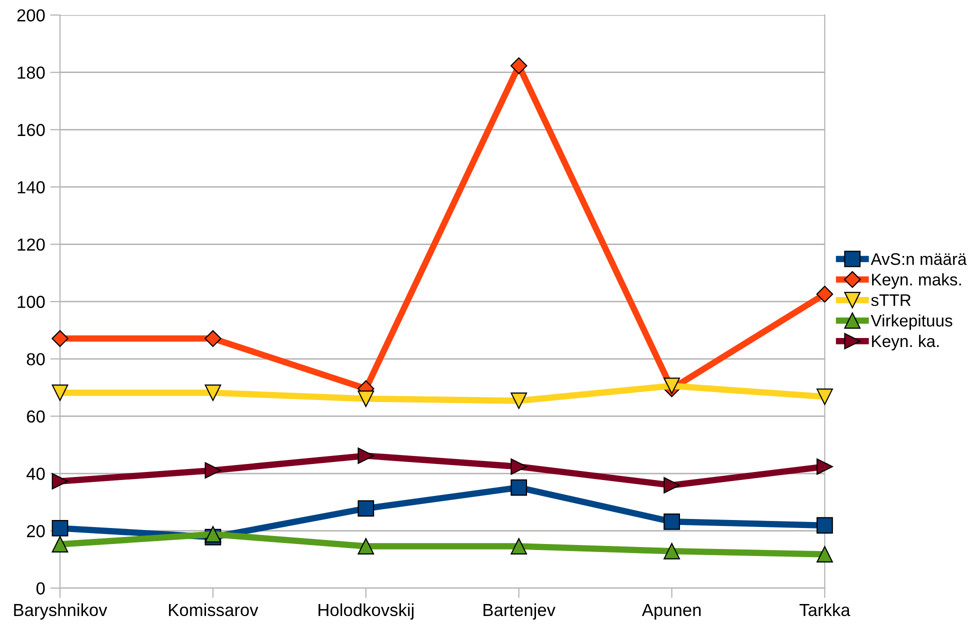  I want to click on x-tick-label: Baryshnikov, so click(61, 611).